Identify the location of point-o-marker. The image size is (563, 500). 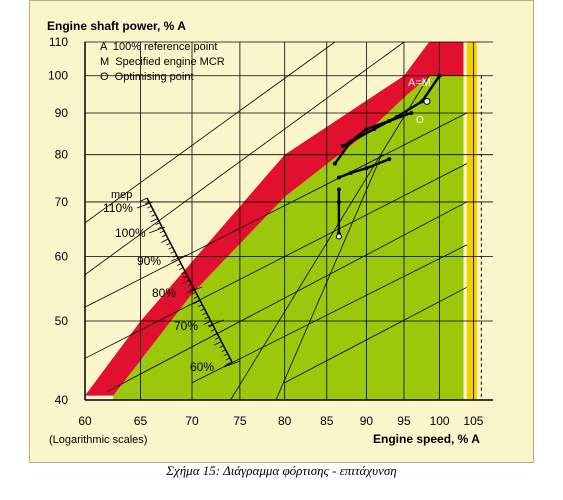
(427, 101).